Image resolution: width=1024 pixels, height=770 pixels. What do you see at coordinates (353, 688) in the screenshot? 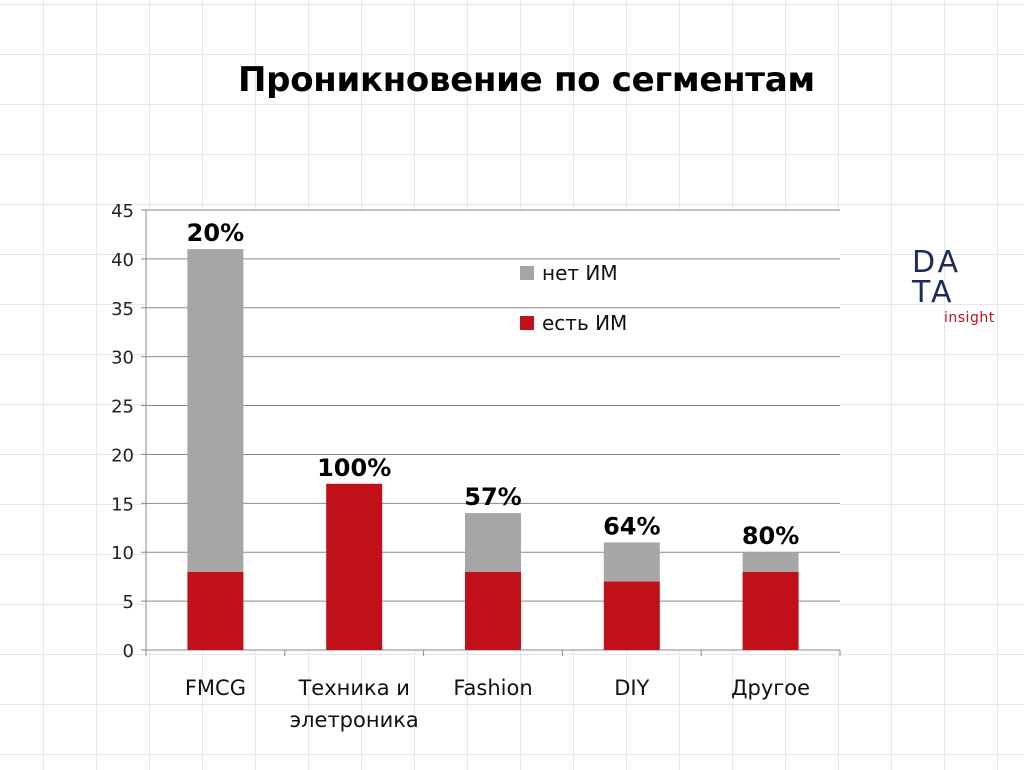
I see `category-label: Техника и` at bounding box center [353, 688].